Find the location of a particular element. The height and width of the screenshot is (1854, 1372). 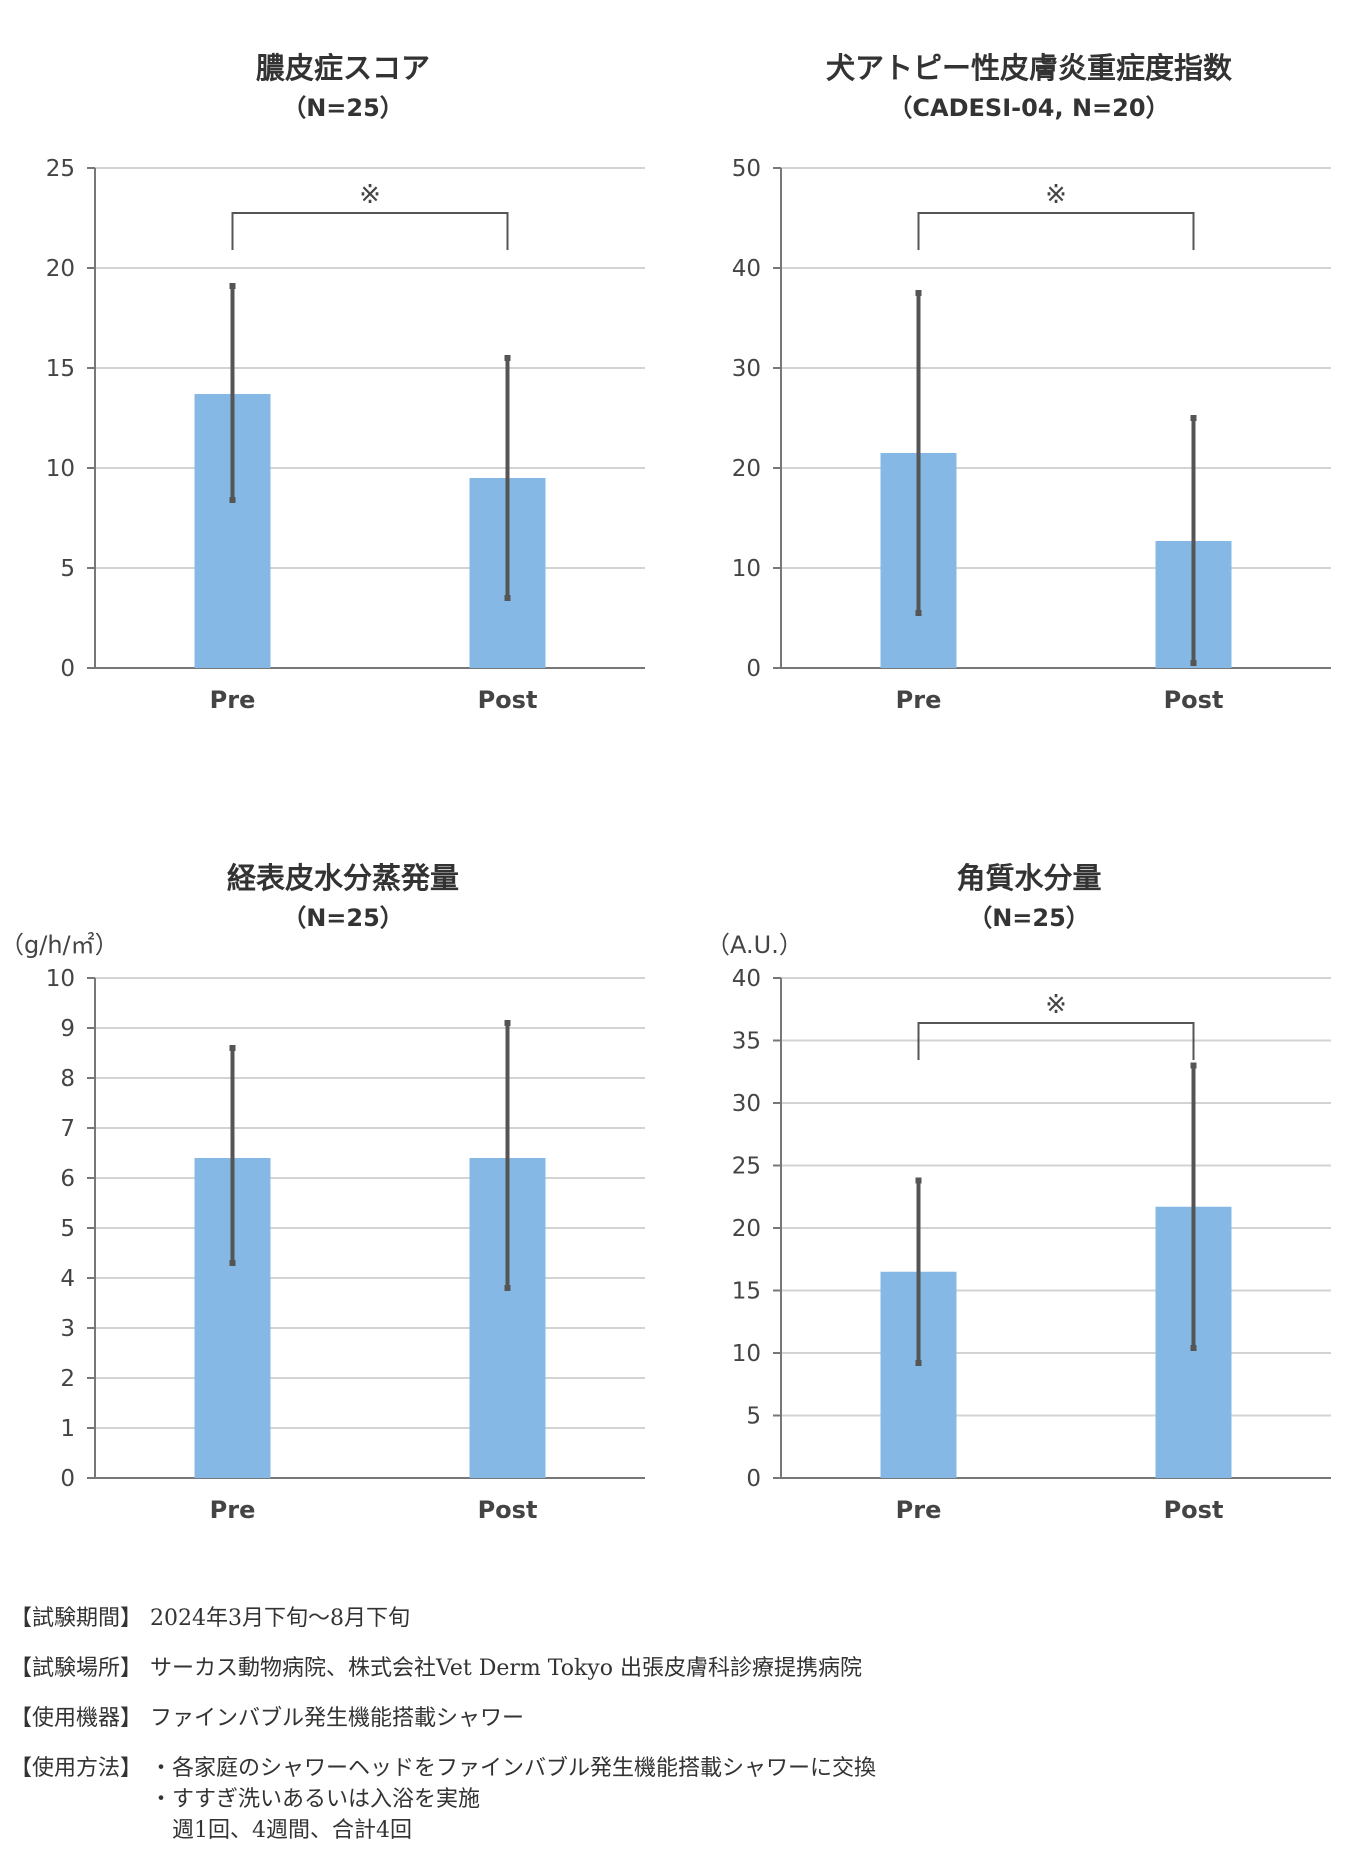

y-tick-label: 1 is located at coordinates (67, 1429).